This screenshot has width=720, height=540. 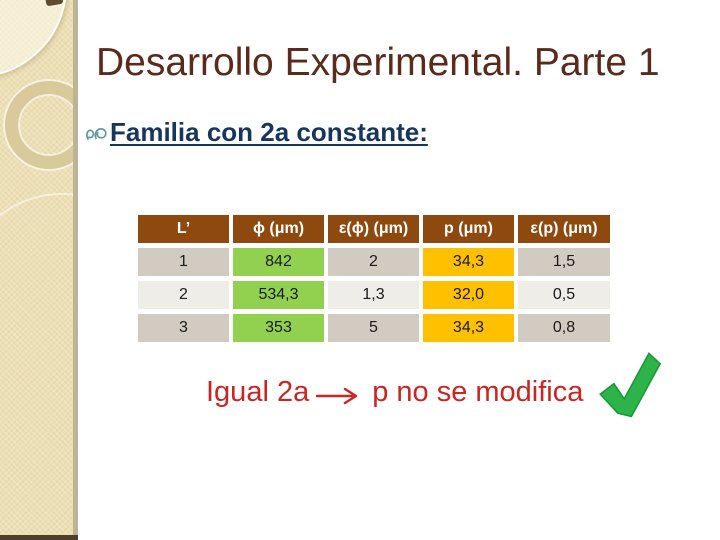 What do you see at coordinates (278, 295) in the screenshot?
I see `table-cell: 534,3` at bounding box center [278, 295].